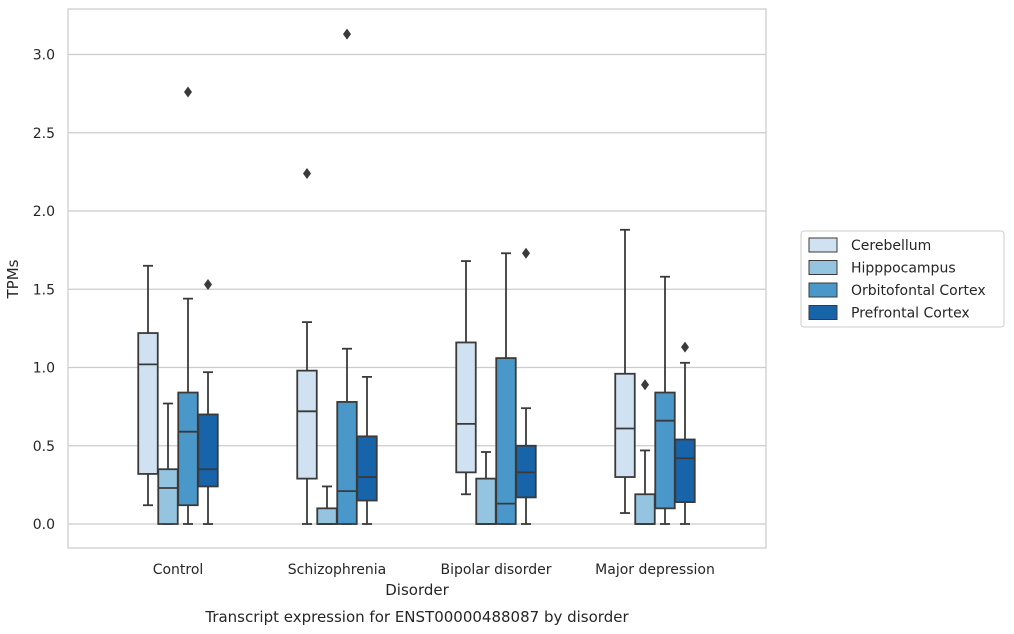  I want to click on x-axis-label: Disorder, so click(417, 590).